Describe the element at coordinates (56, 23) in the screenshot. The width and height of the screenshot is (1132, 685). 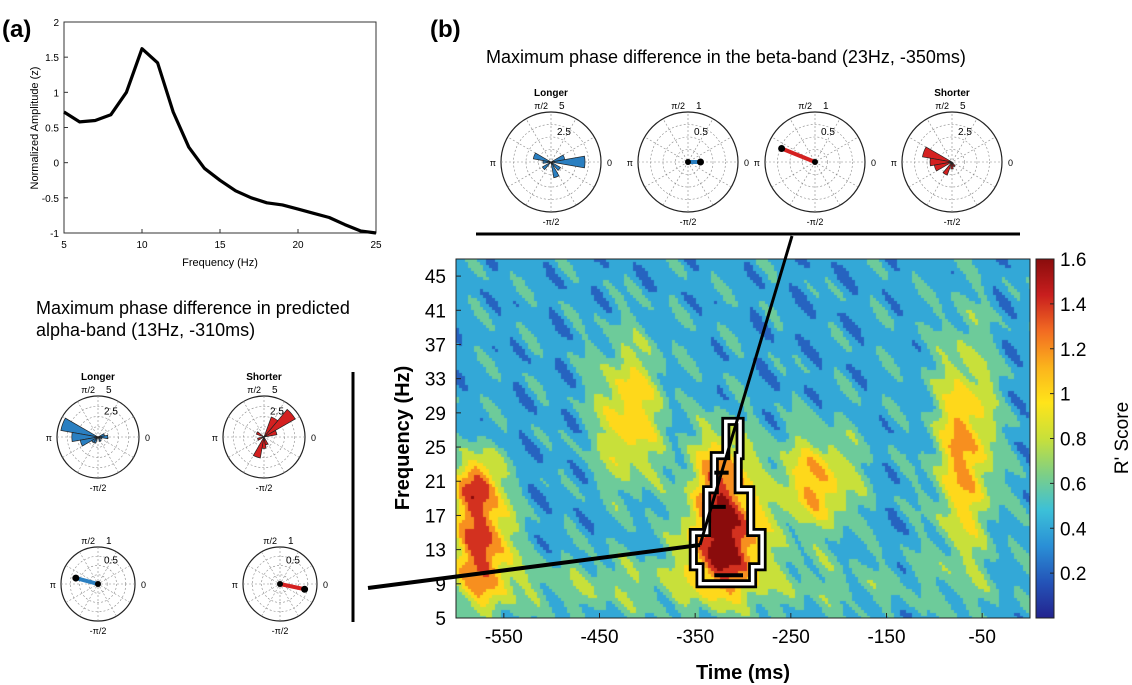
I see `y-tick-label: 2` at that location.